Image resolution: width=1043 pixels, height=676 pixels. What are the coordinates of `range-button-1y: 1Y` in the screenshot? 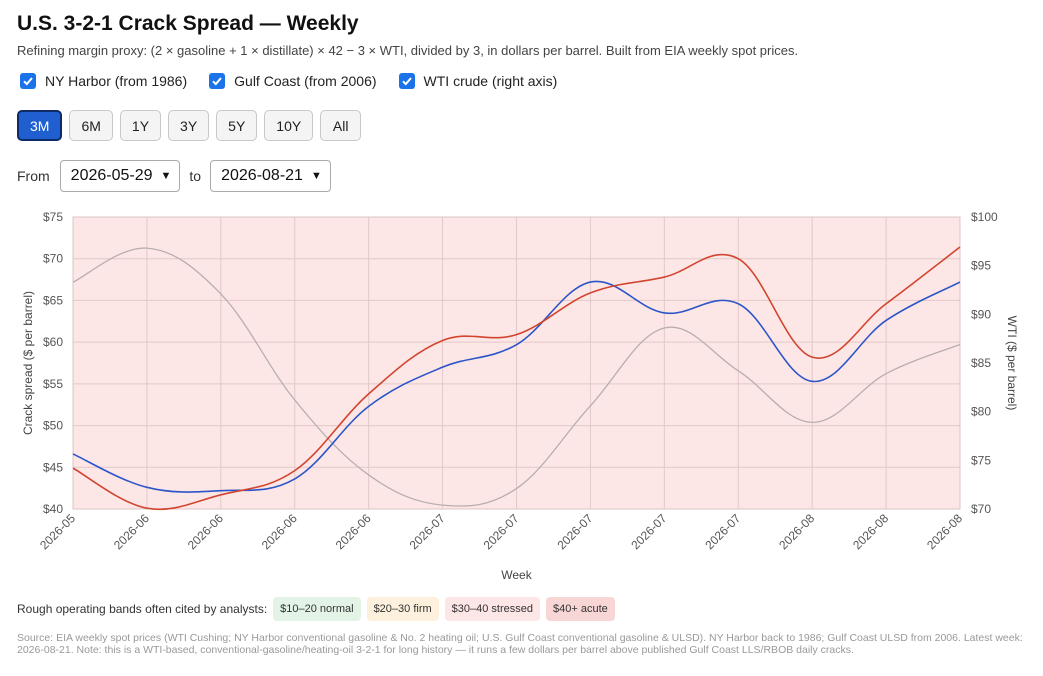 It's located at (140, 125).